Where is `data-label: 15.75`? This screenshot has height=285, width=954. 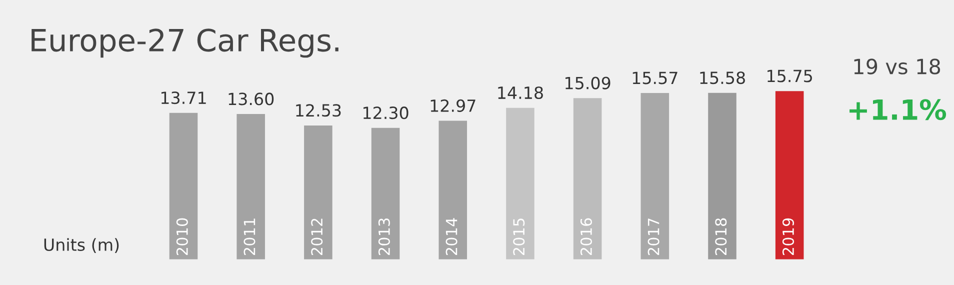 data-label: 15.75 is located at coordinates (790, 76).